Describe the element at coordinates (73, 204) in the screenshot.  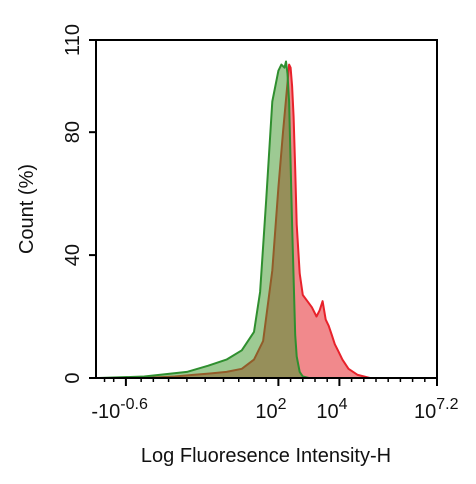
I see `y-tick-labels: 0 40 80 110` at that location.